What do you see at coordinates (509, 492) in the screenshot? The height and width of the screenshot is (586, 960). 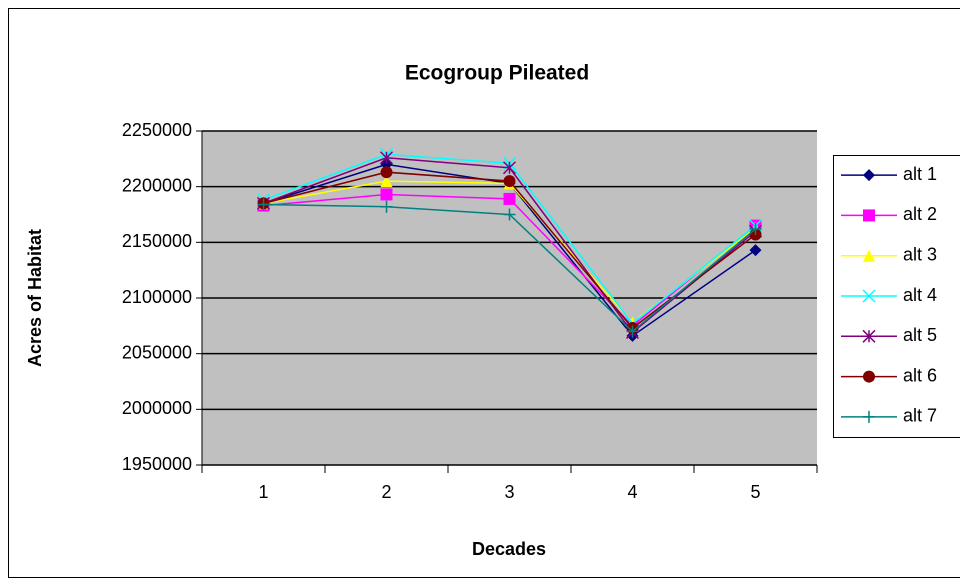 I see `x-tick-label: 3` at bounding box center [509, 492].